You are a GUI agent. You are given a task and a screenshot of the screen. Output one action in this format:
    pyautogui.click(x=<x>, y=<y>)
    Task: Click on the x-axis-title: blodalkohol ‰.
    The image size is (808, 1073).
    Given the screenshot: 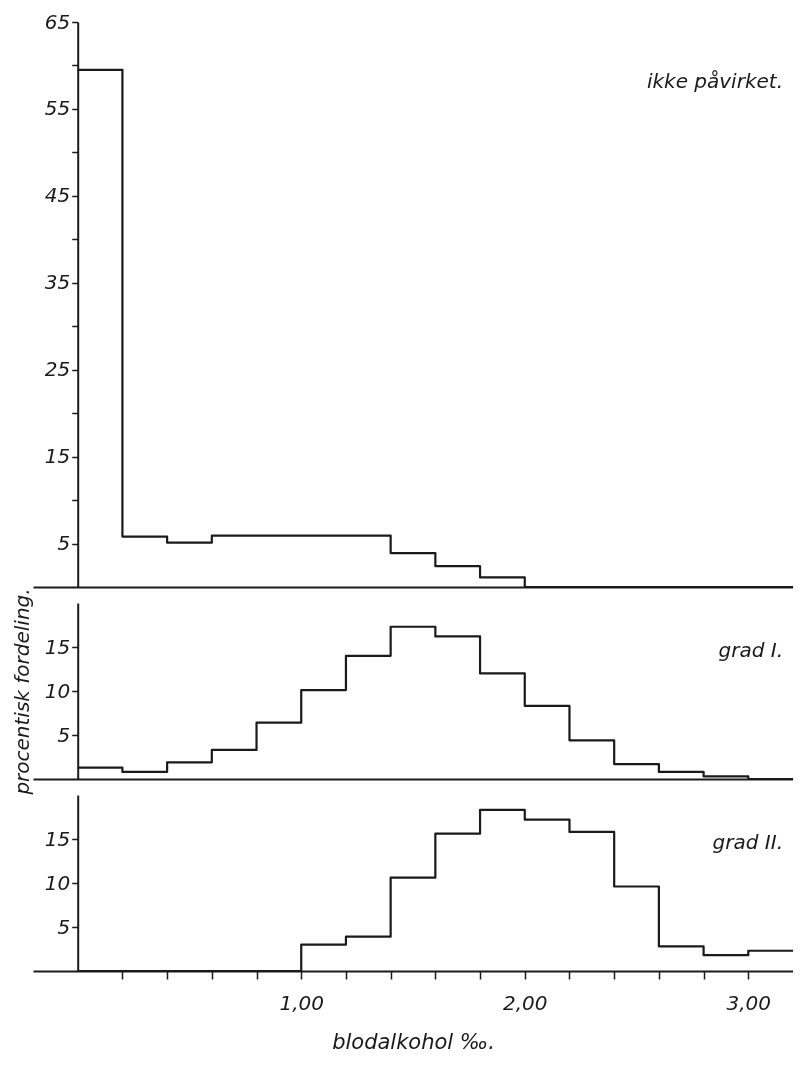 What is the action you would take?
    pyautogui.click(x=413, y=1041)
    